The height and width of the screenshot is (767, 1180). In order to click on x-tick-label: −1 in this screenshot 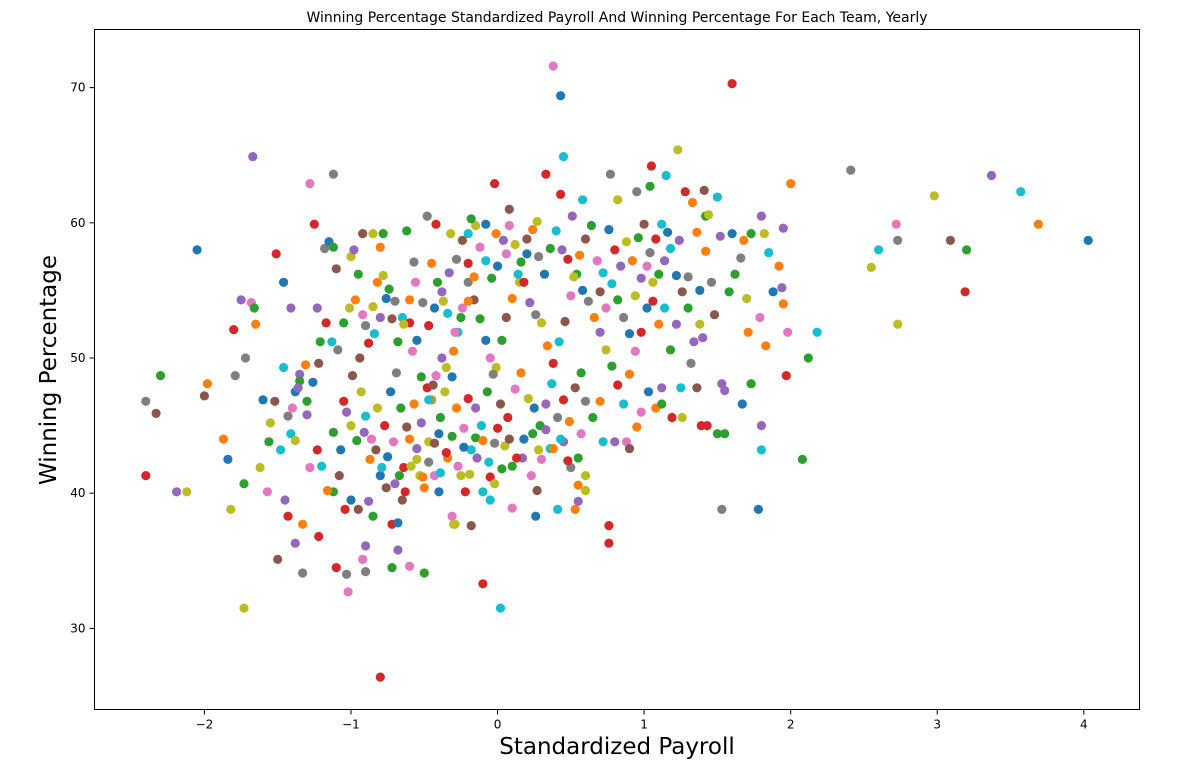, I will do `click(351, 725)`.